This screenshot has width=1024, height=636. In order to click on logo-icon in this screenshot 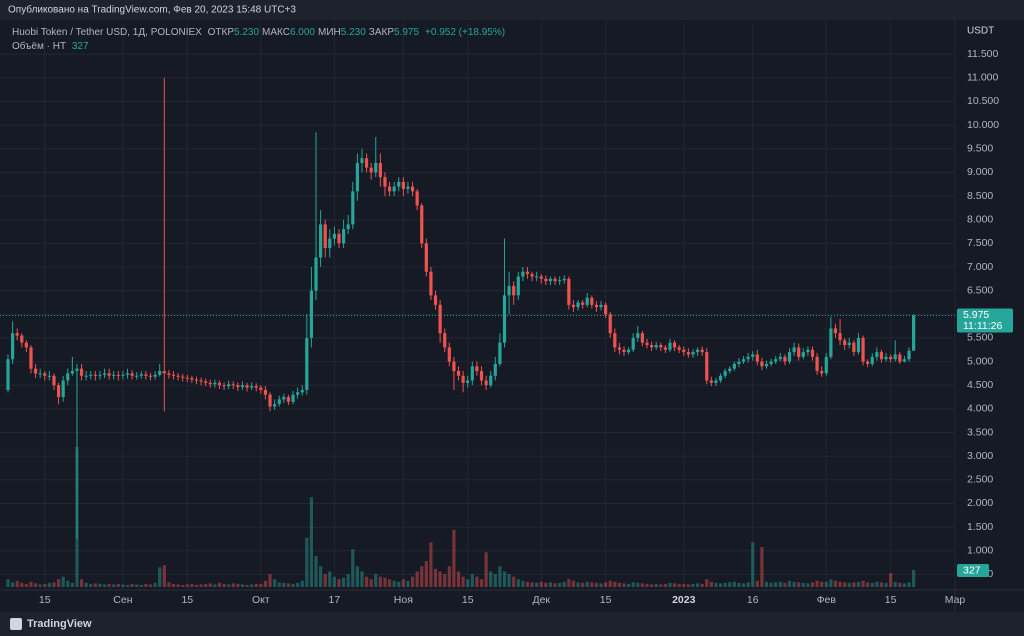, I will do `click(16, 624)`.